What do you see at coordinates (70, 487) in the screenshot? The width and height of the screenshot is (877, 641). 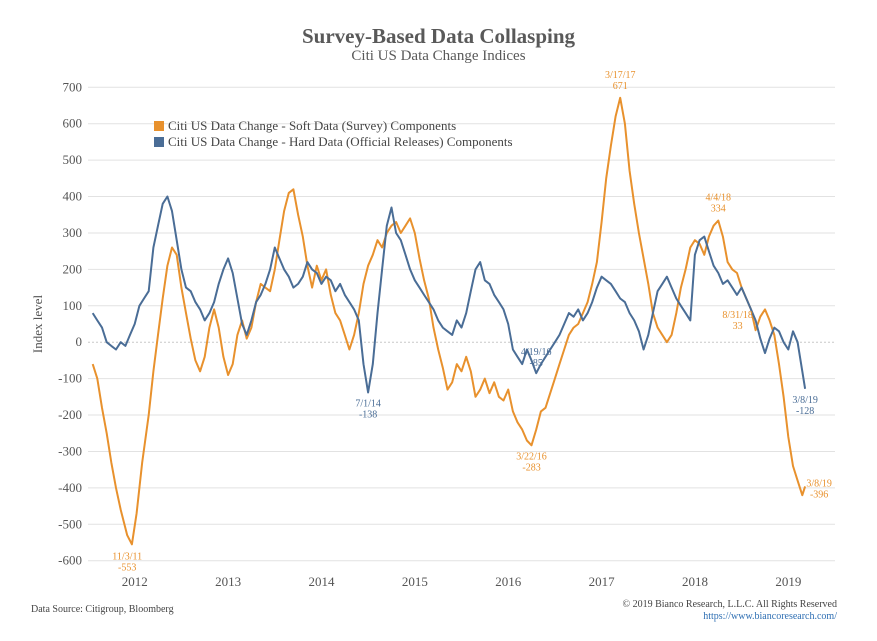 I see `y-tick-label: -400` at bounding box center [70, 487].